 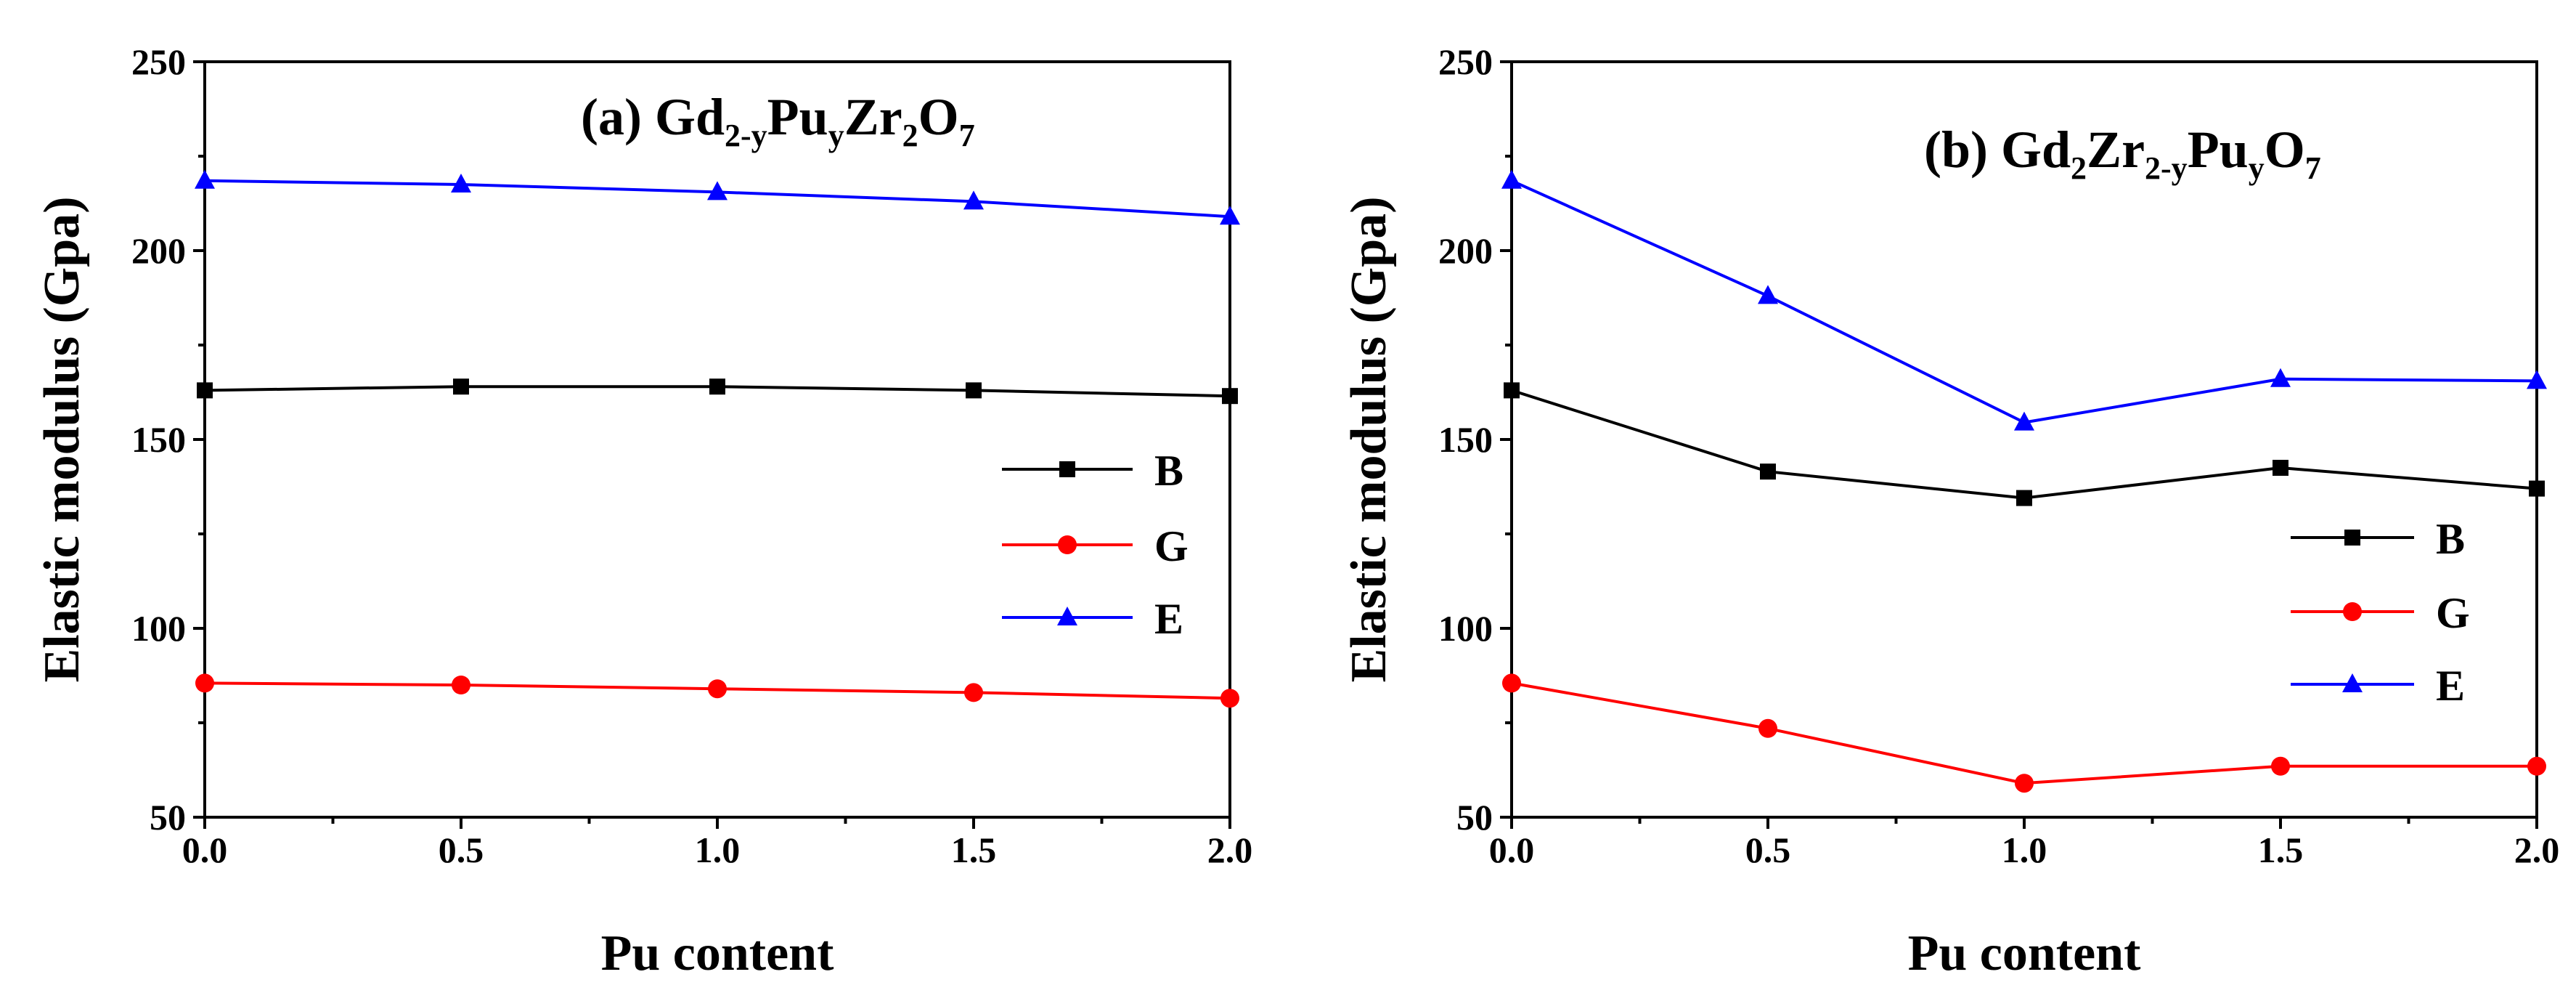 What do you see at coordinates (1997, 150) in the screenshot?
I see `title-part: (b) Gd` at bounding box center [1997, 150].